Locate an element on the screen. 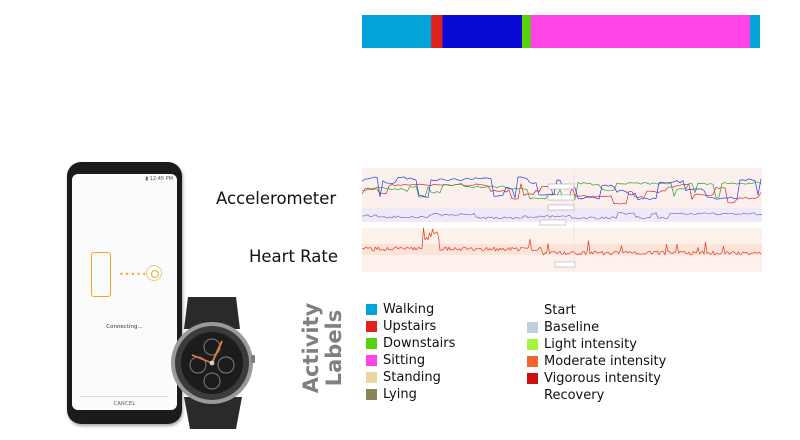 This screenshot has width=800, height=440. activity-title-line2: Labels is located at coordinates (334, 348).